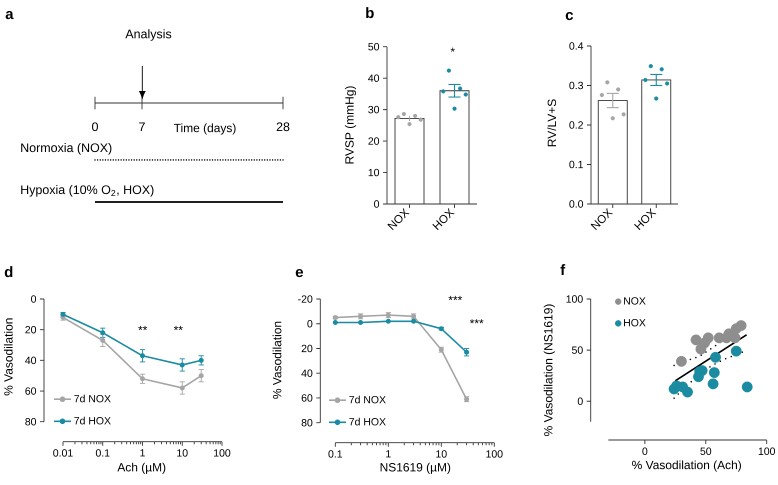 Image resolution: width=778 pixels, height=485 pixels. Describe the element at coordinates (141, 468) in the screenshot. I see `x-axis-title: Ach (µM)` at that location.